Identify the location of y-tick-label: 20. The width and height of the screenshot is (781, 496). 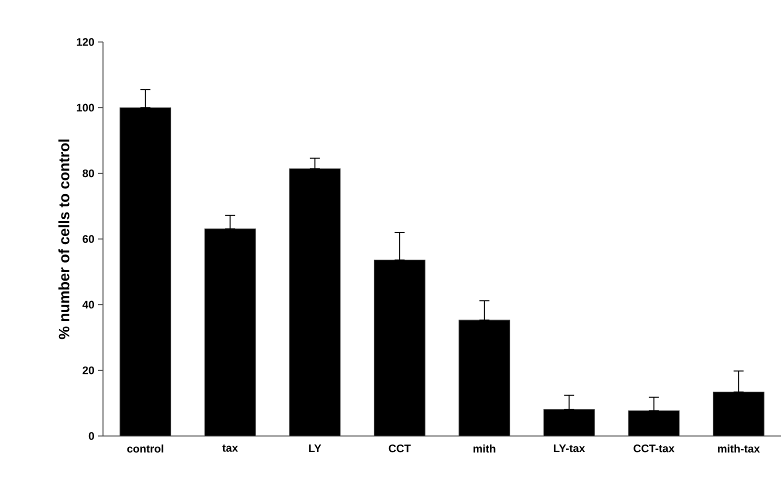
(88, 370).